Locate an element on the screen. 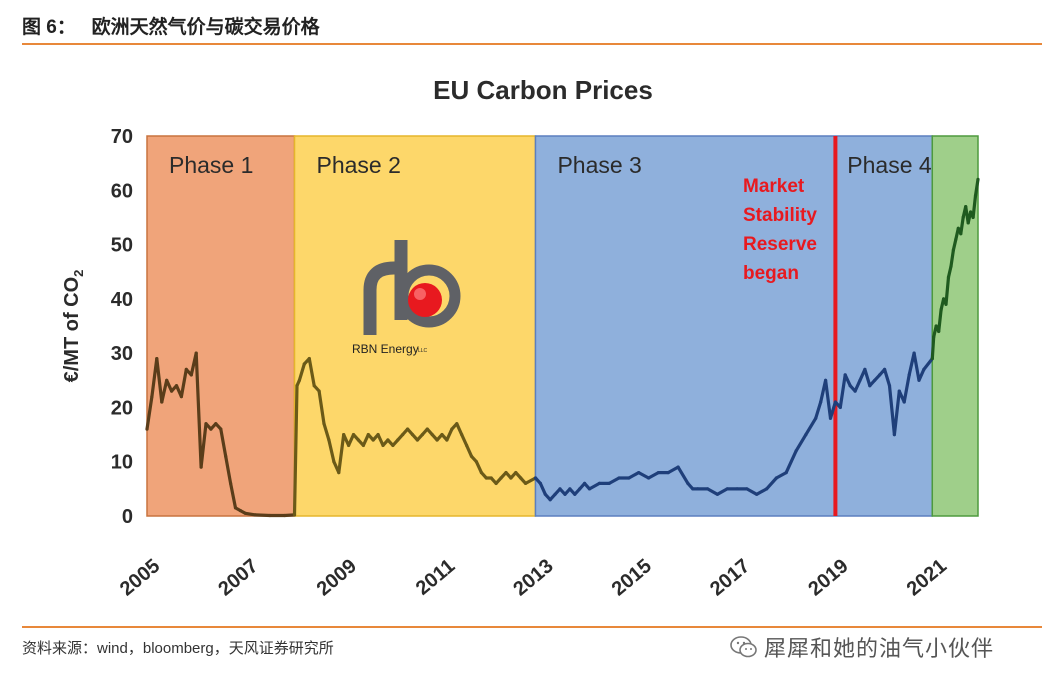 The width and height of the screenshot is (1059, 692). watermark: 犀犀和她的油气小伙伴 is located at coordinates (862, 647).